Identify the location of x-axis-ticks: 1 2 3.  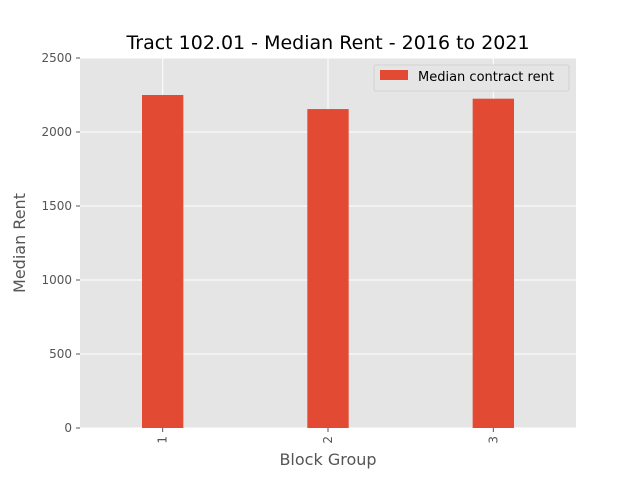
(328, 436).